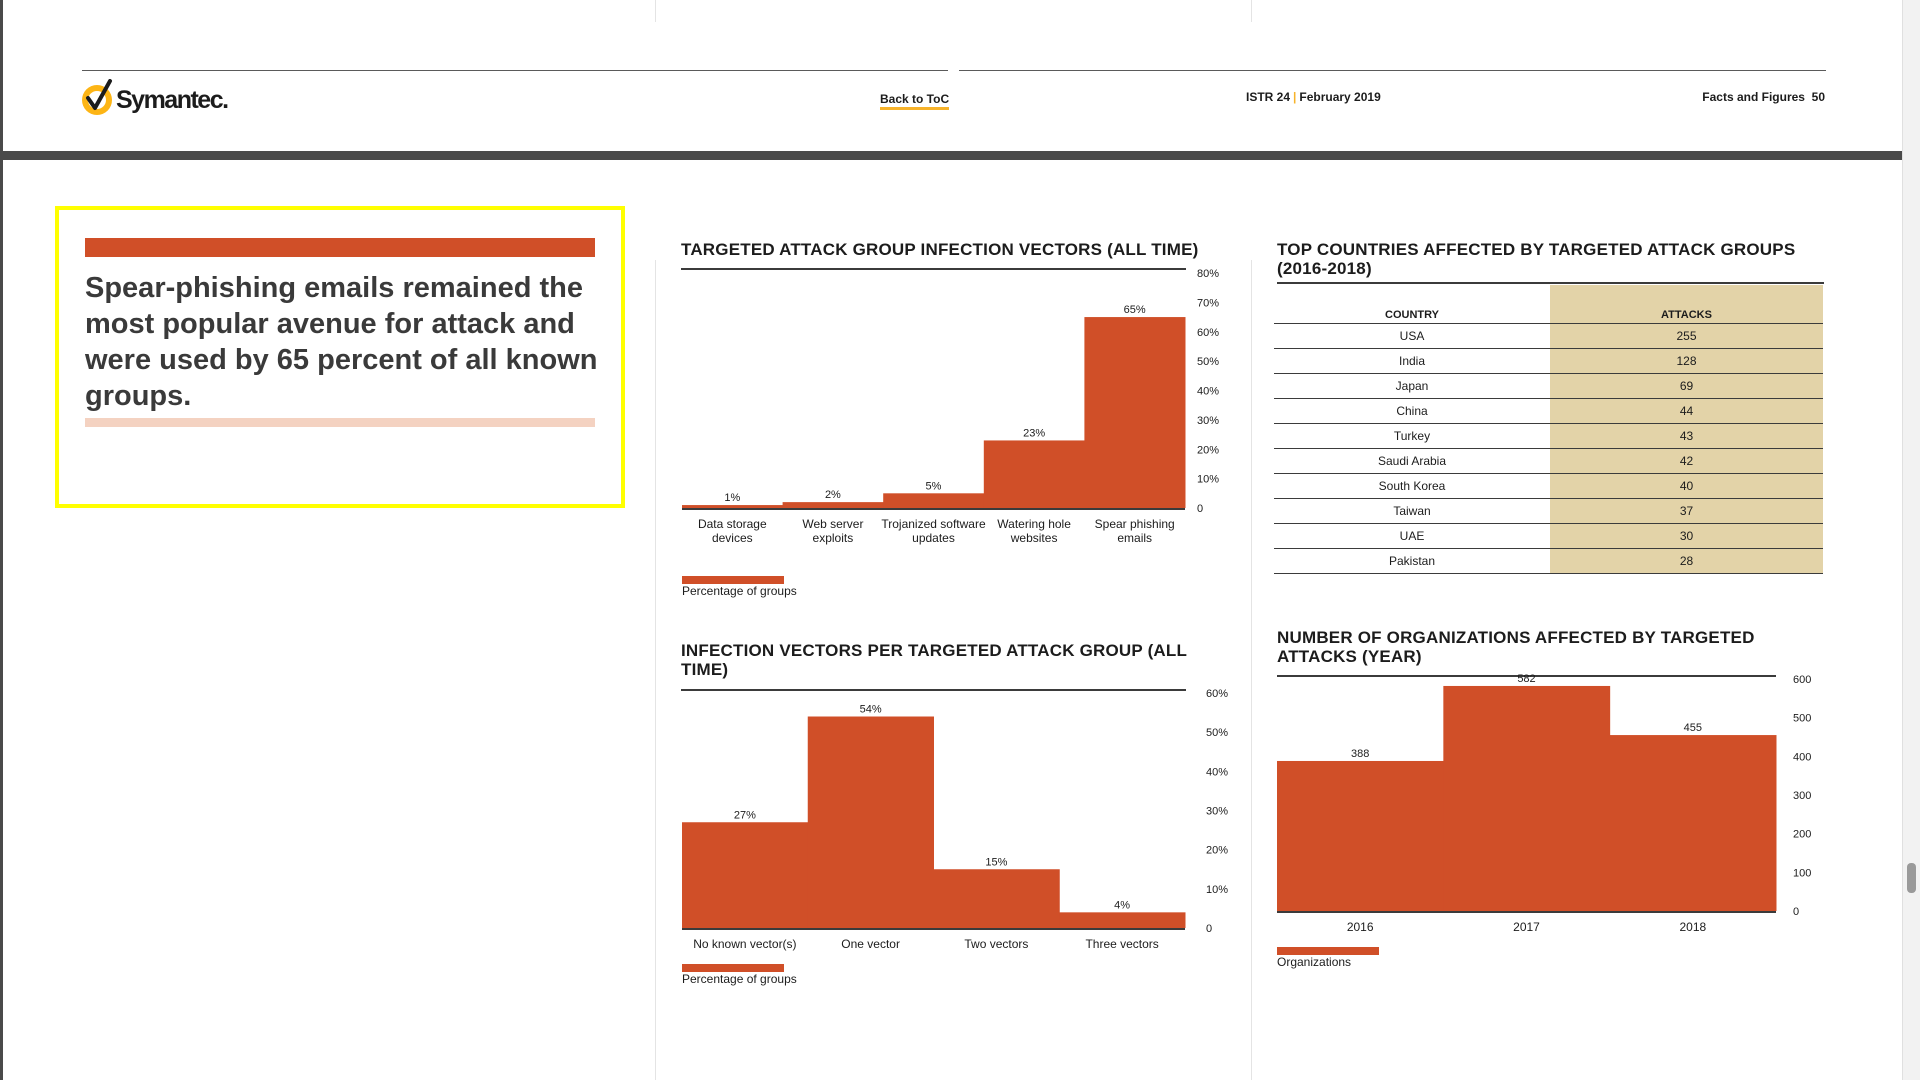 This screenshot has width=1920, height=1080. Describe the element at coordinates (1412, 361) in the screenshot. I see `country-cell: India` at that location.